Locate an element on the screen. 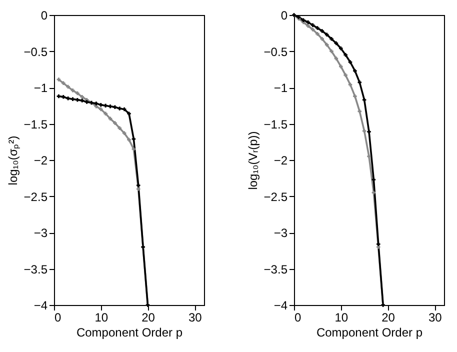 The height and width of the screenshot is (352, 457). y-axis-title: log₁₀(σₚ²) is located at coordinates (13, 161).